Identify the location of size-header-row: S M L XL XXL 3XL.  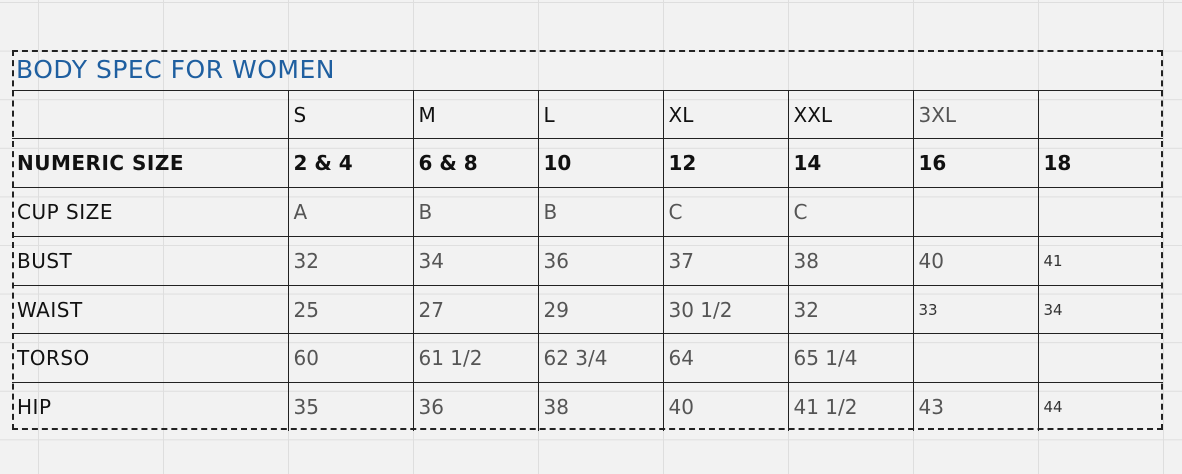
(587, 114).